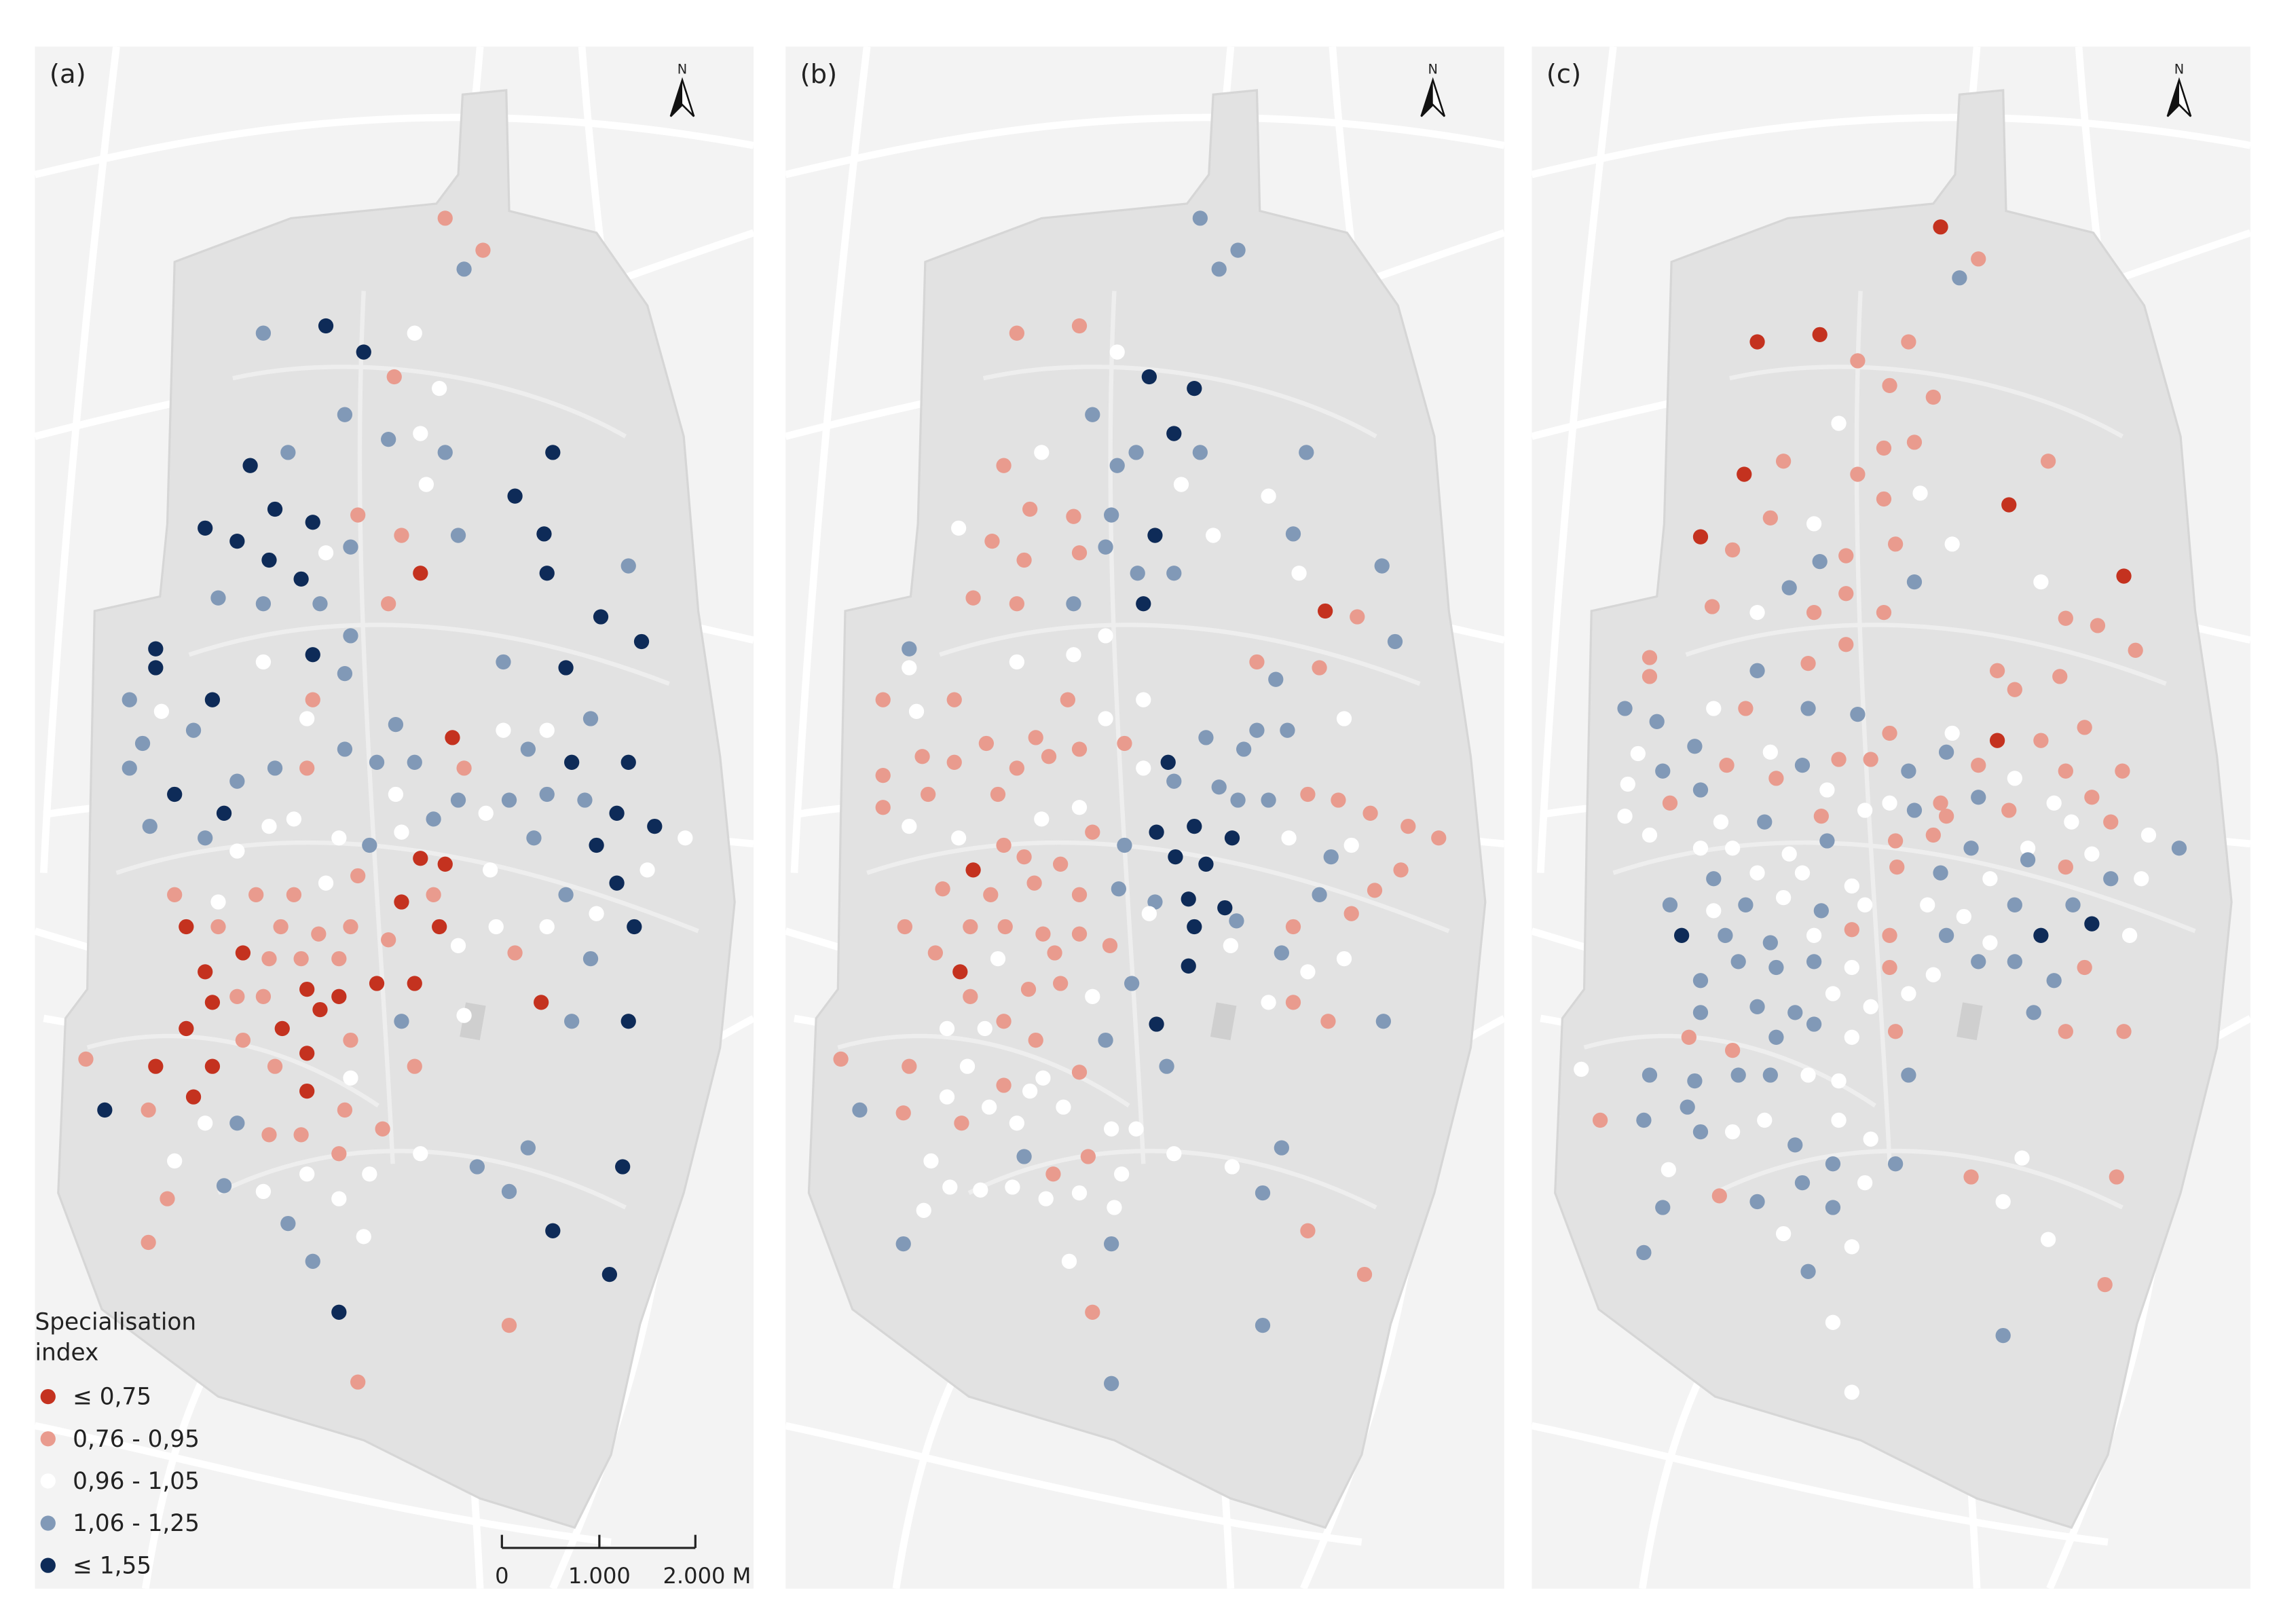 Image resolution: width=2281 pixels, height=1624 pixels. I want to click on legend-label: ≤ 0,75, so click(112, 1398).